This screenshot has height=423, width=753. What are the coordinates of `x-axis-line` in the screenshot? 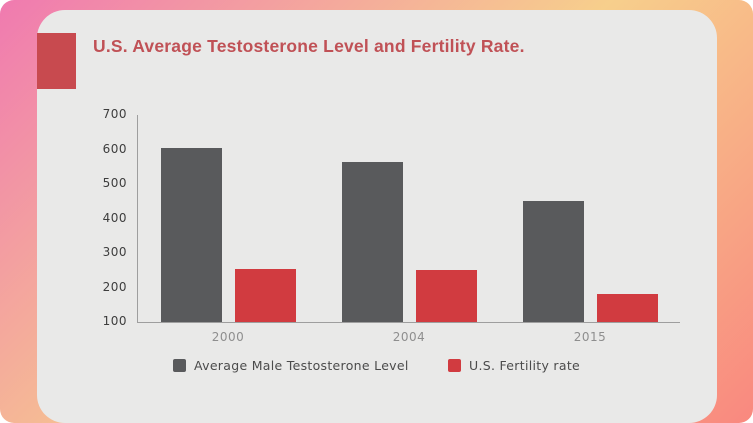 It's located at (408, 322).